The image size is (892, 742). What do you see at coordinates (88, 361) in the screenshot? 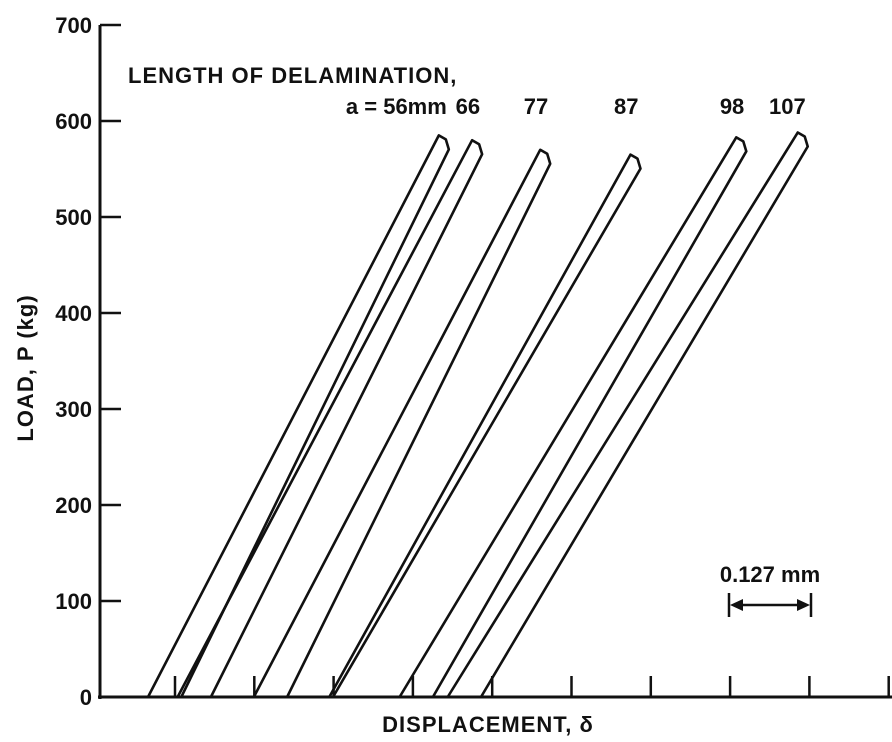
I see `y-ticks: 0 100 200 300 400 500 600 700` at bounding box center [88, 361].